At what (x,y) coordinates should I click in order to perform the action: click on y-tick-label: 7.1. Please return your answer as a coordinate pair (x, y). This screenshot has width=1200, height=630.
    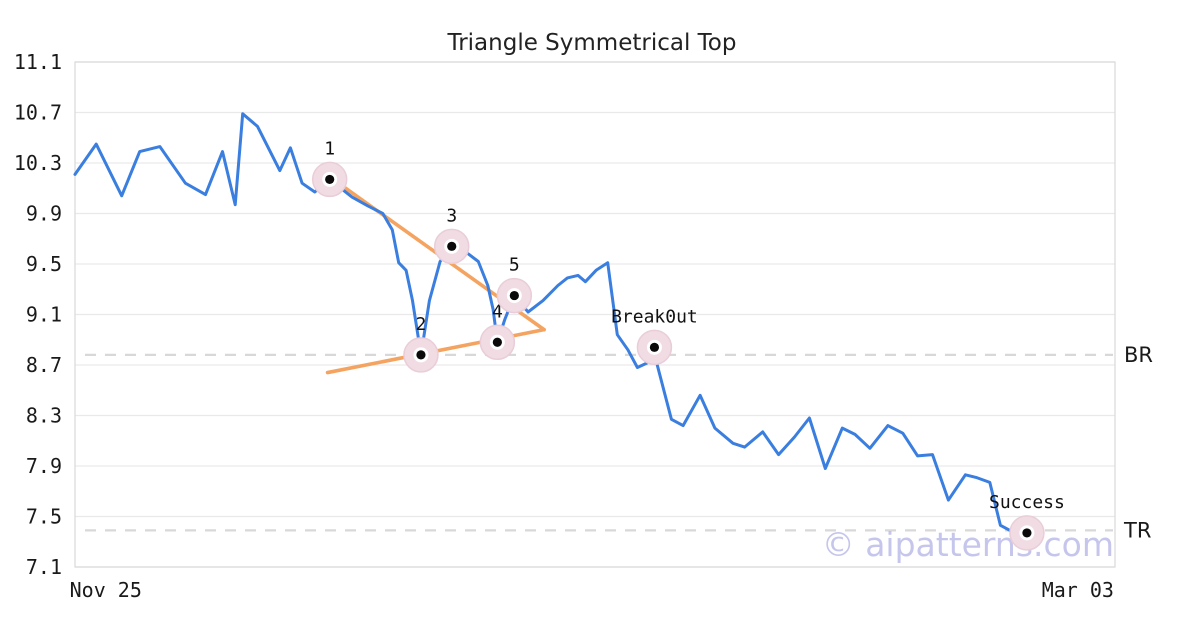
    Looking at the image, I should click on (44, 567).